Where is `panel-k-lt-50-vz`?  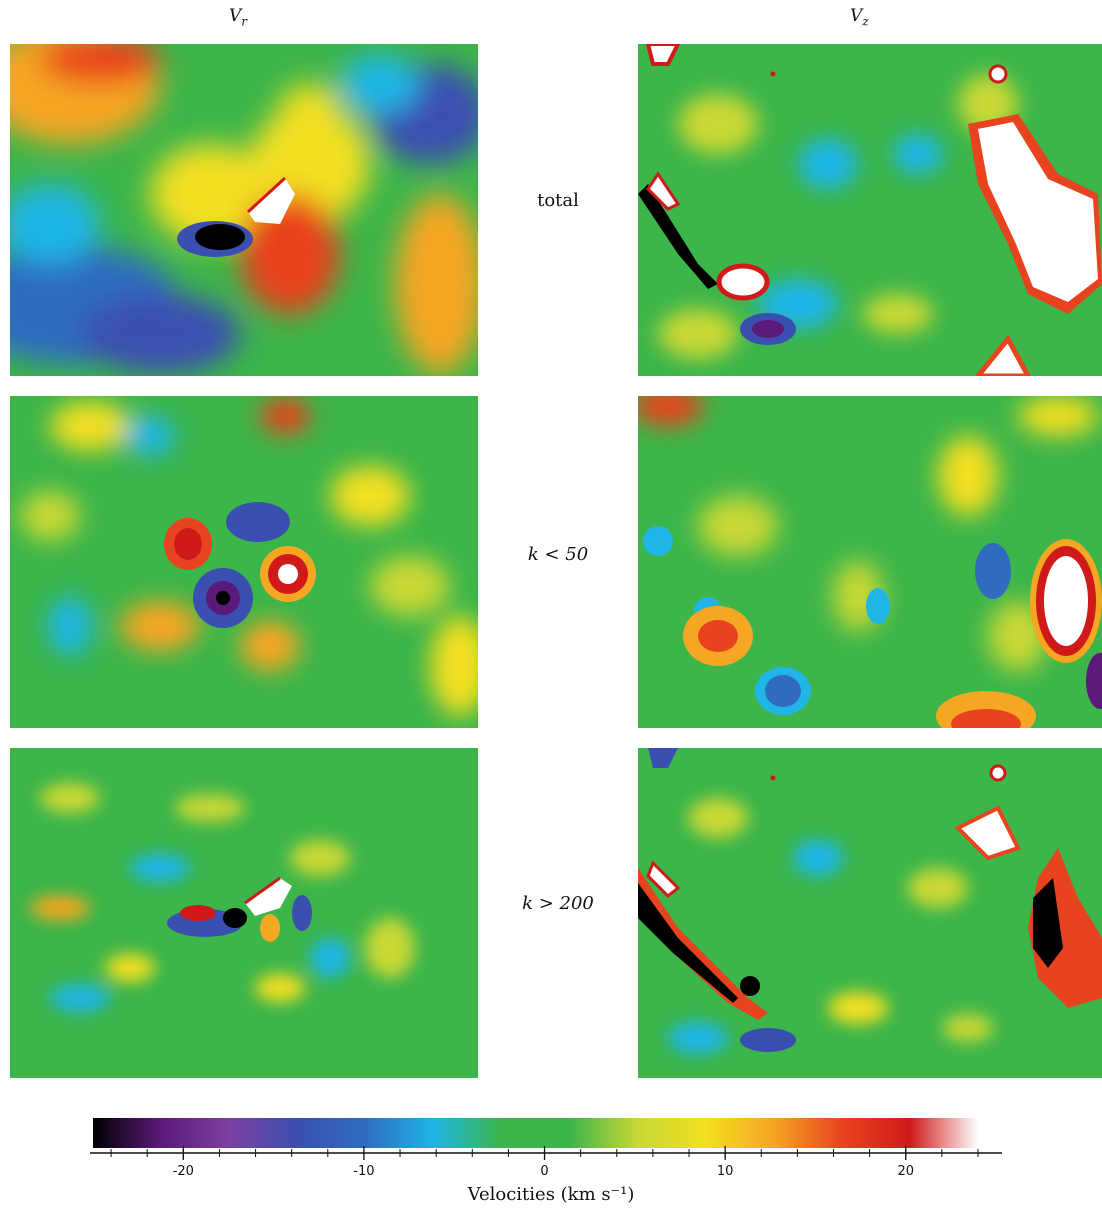
panel-k-lt-50-vz is located at coordinates (870, 562).